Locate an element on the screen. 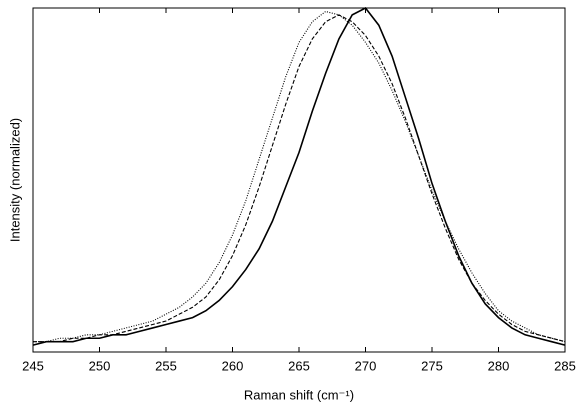 This screenshot has width=579, height=411. x-tick-label: 255 is located at coordinates (166, 365).